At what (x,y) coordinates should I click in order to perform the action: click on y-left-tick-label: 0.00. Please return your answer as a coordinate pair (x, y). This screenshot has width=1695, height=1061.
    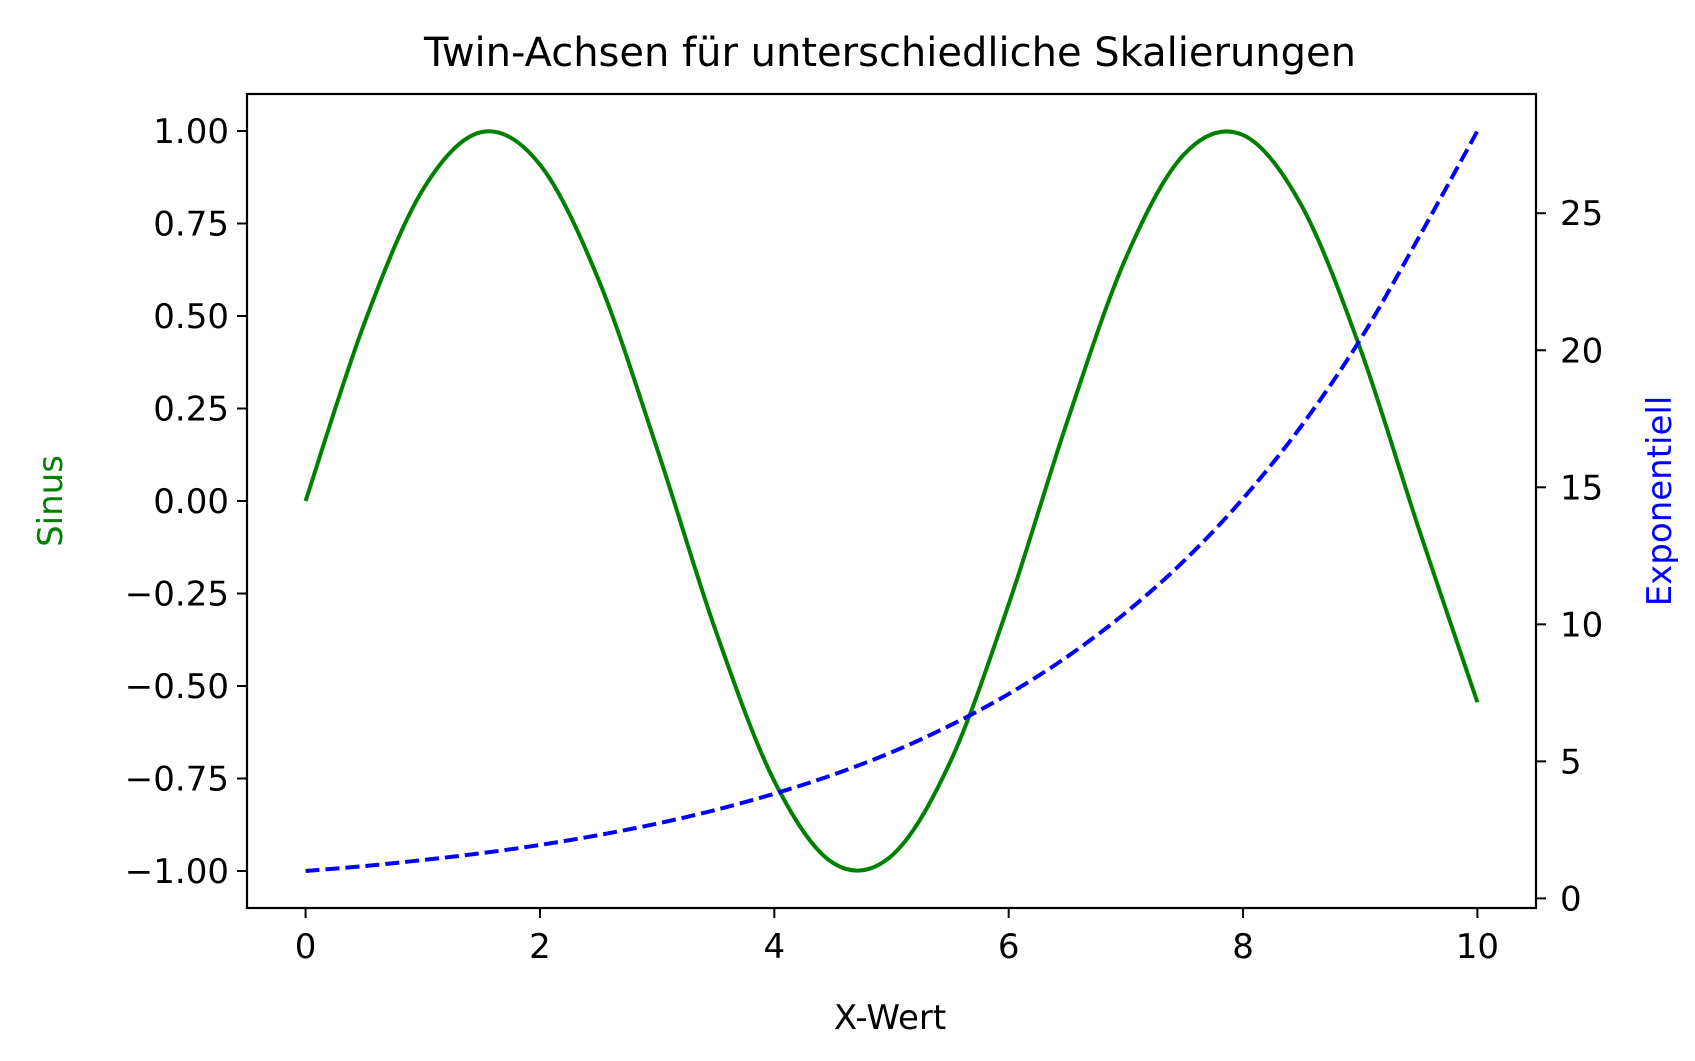
    Looking at the image, I should click on (191, 502).